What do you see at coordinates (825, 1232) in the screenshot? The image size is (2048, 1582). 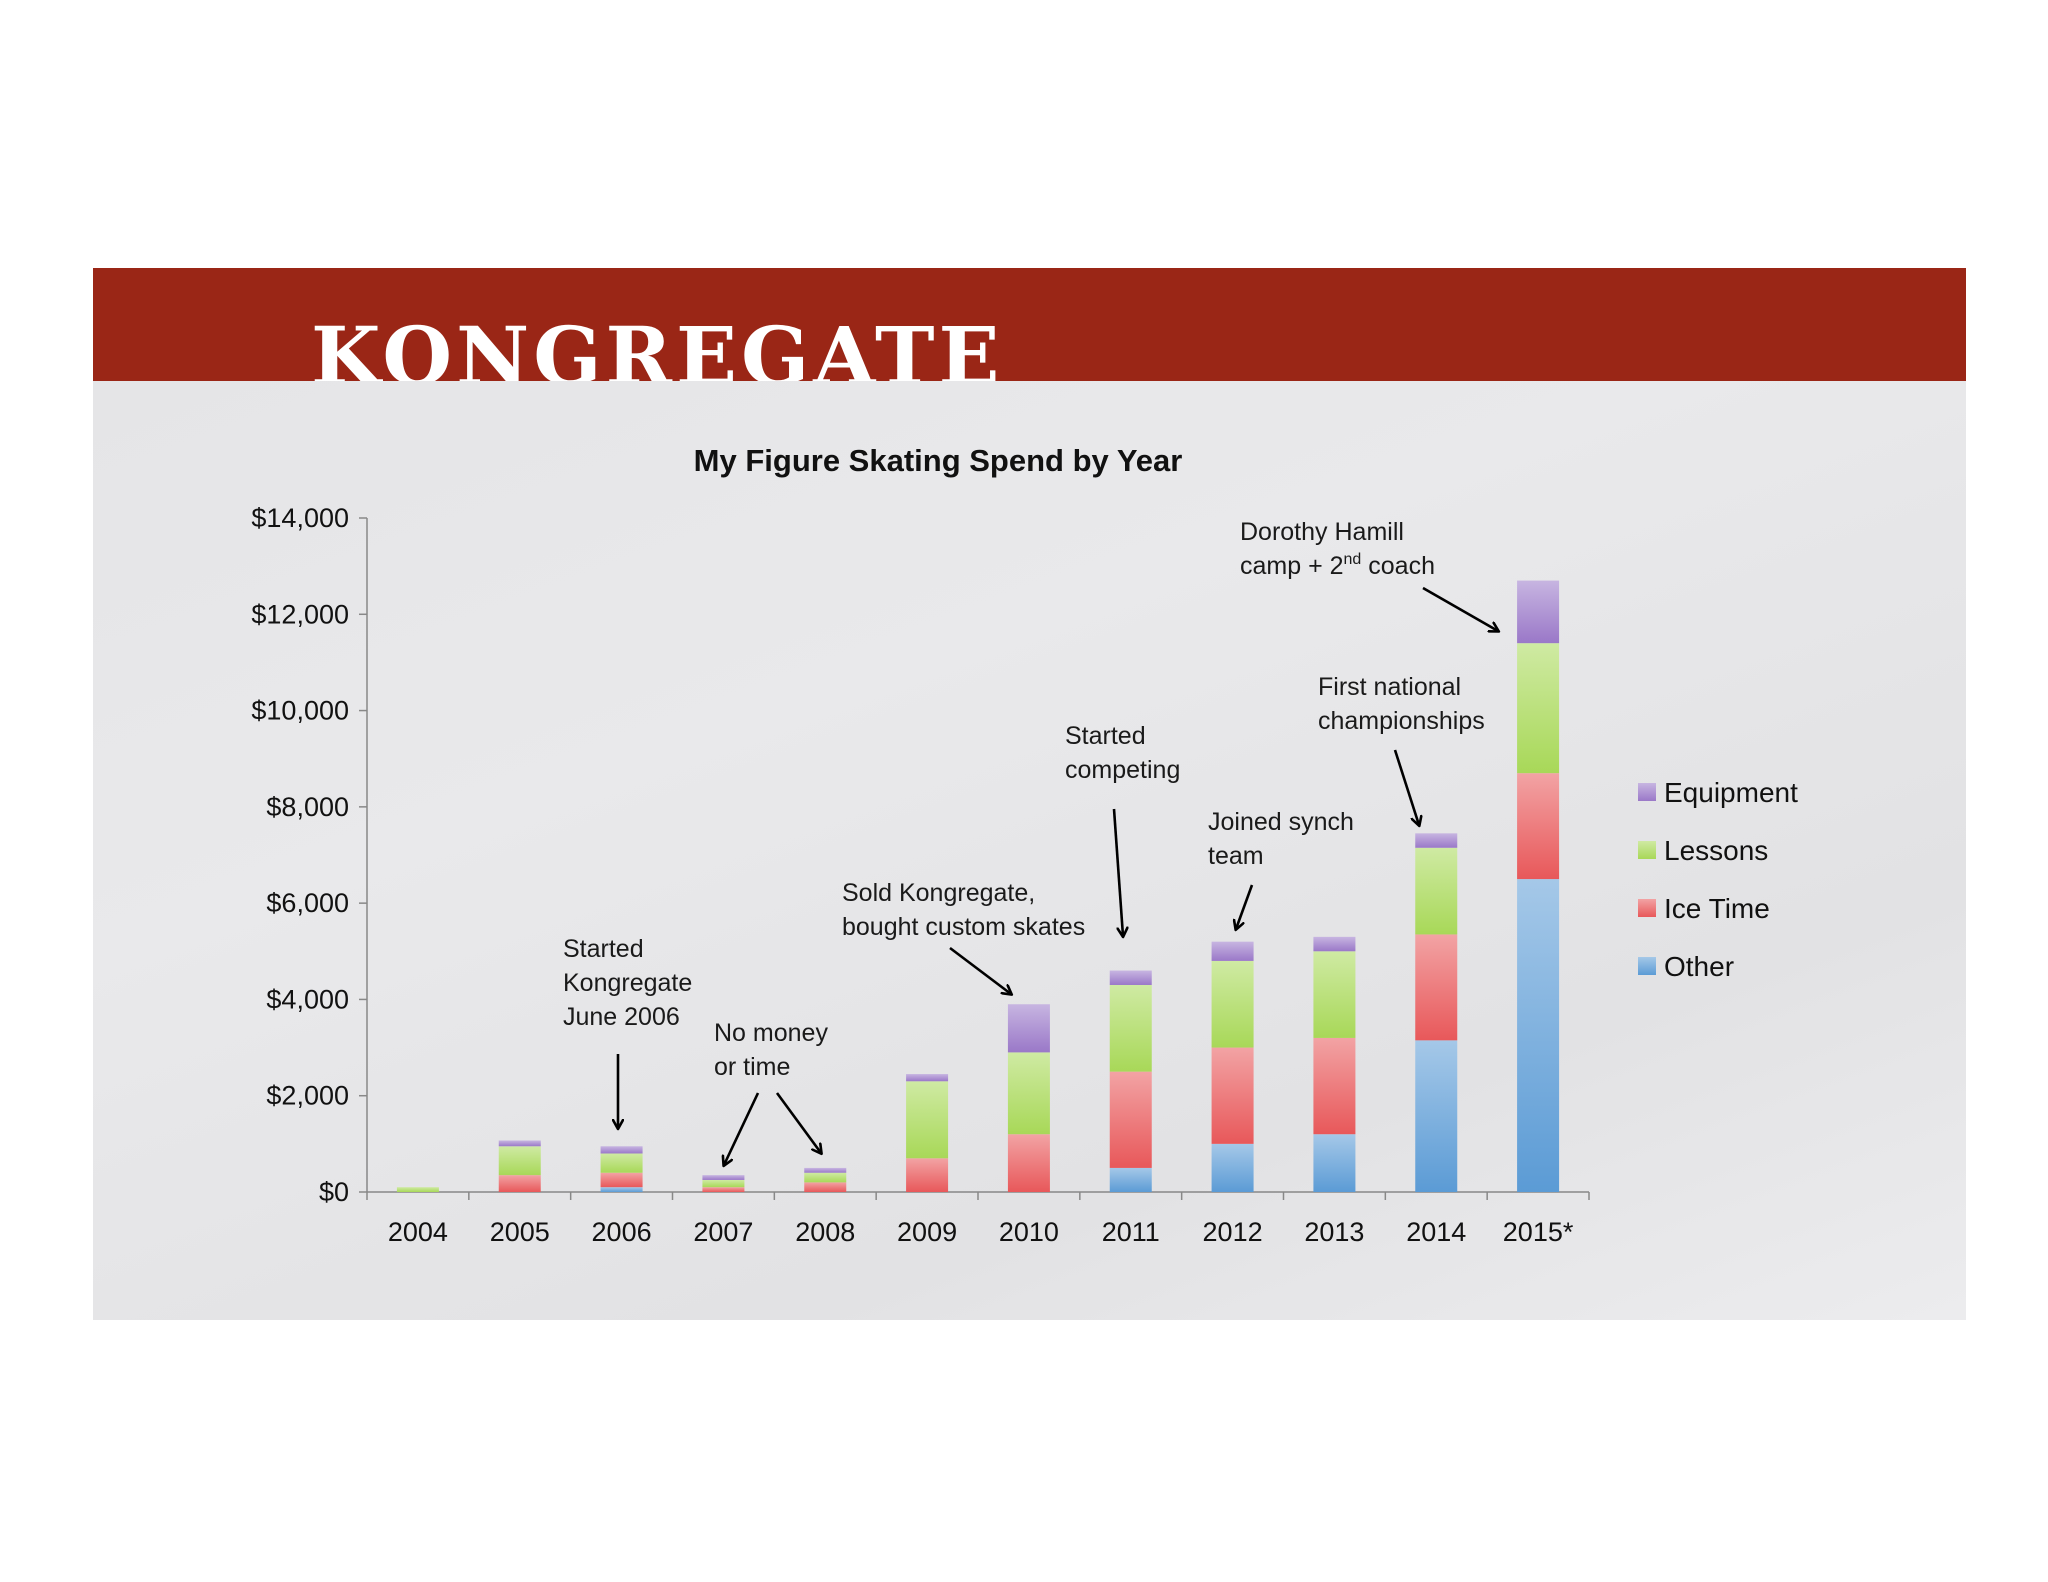 I see `x-tick-label: 2008` at bounding box center [825, 1232].